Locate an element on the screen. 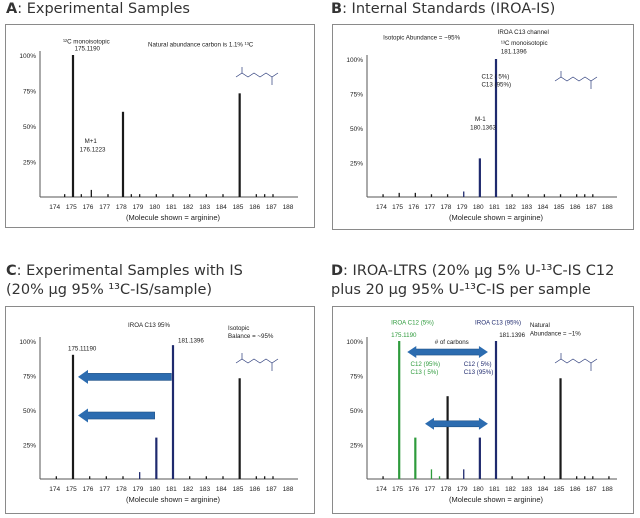 Image resolution: width=640 pixels, height=518 pixels. peak-annotation: Natural abundance carbon is 1.1% ¹³C is located at coordinates (201, 44).